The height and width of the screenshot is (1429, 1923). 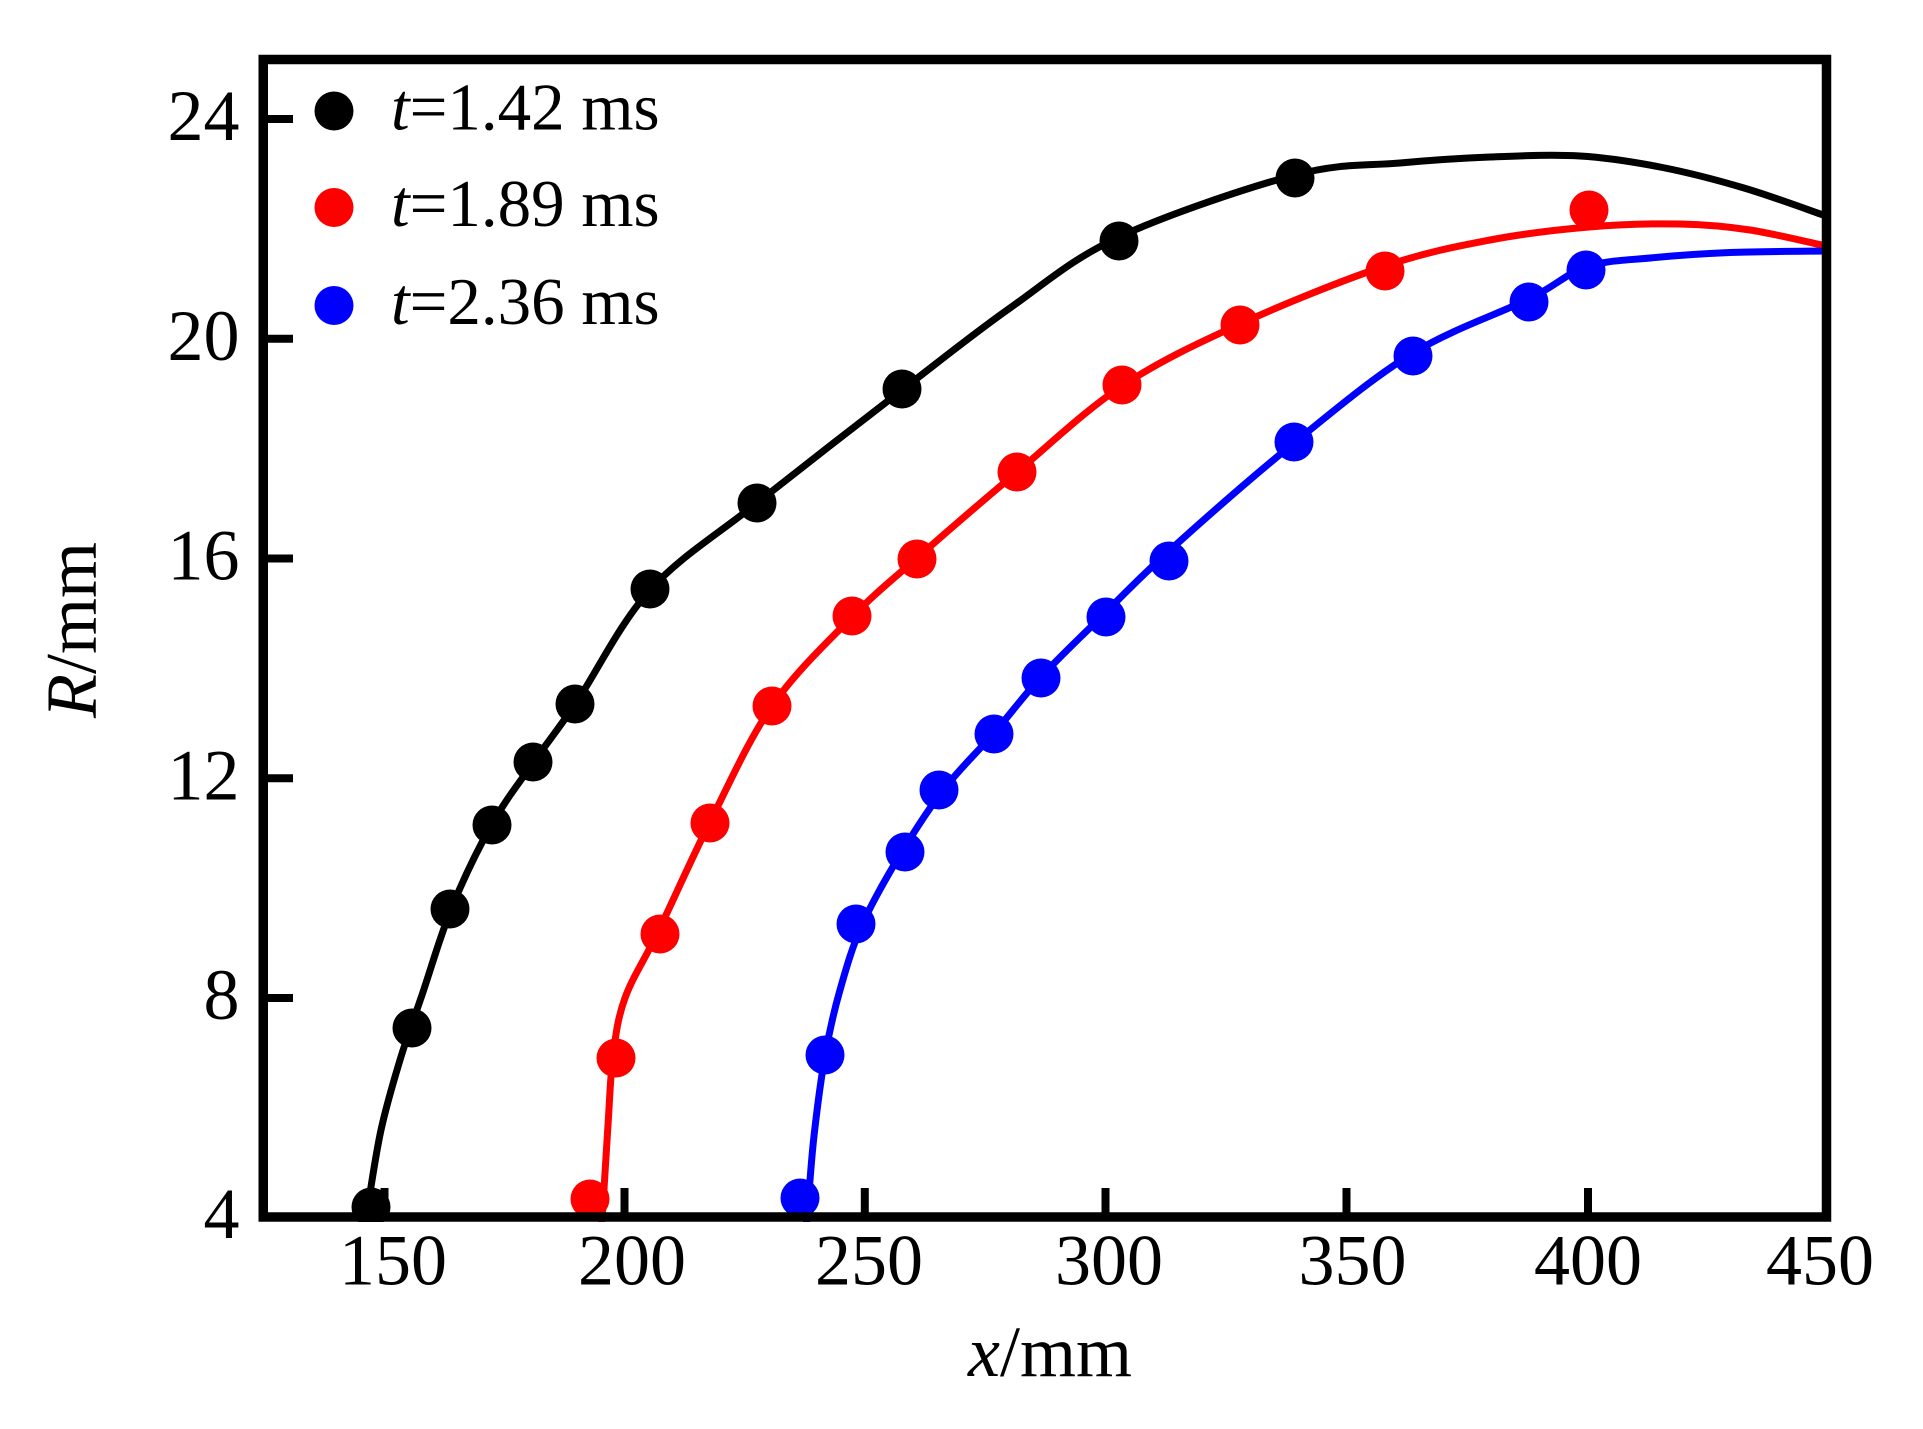 I want to click on svg-text: x/mm, so click(x=1049, y=1352).